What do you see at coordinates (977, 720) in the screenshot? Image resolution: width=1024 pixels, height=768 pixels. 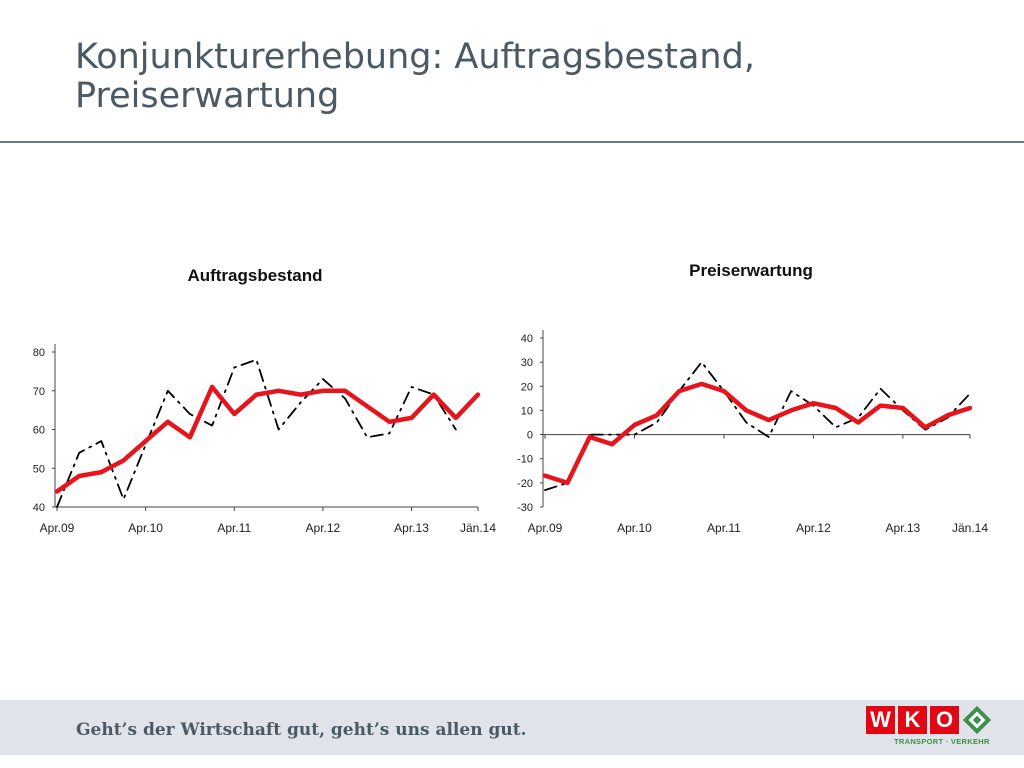 I see `transport-emblem-icon` at bounding box center [977, 720].